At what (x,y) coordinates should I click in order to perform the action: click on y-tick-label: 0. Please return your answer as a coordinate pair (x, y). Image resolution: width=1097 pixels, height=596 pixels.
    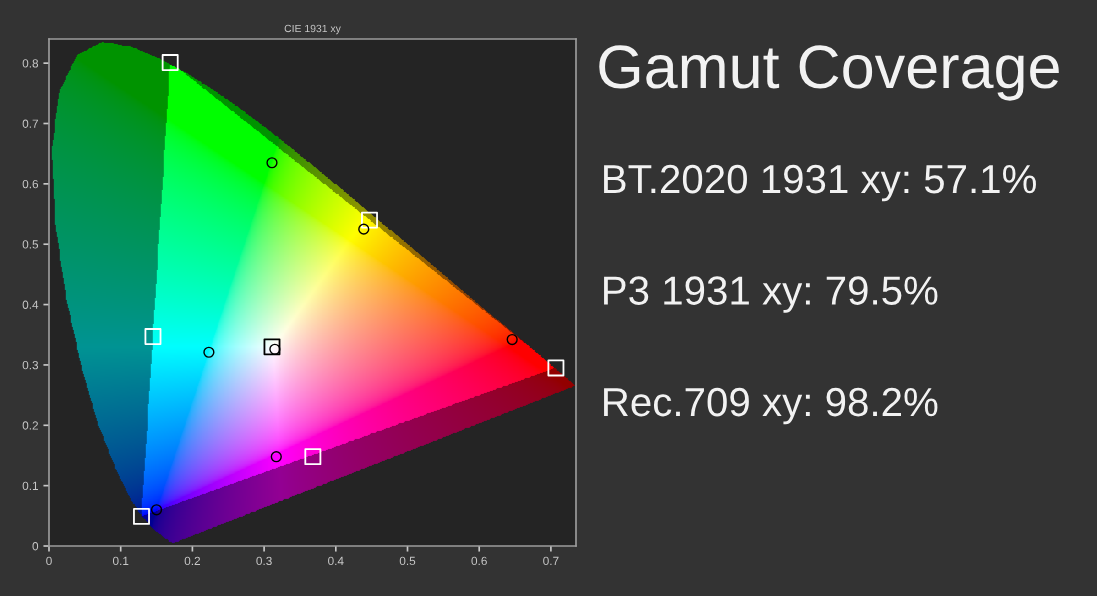
    Looking at the image, I should click on (35, 546).